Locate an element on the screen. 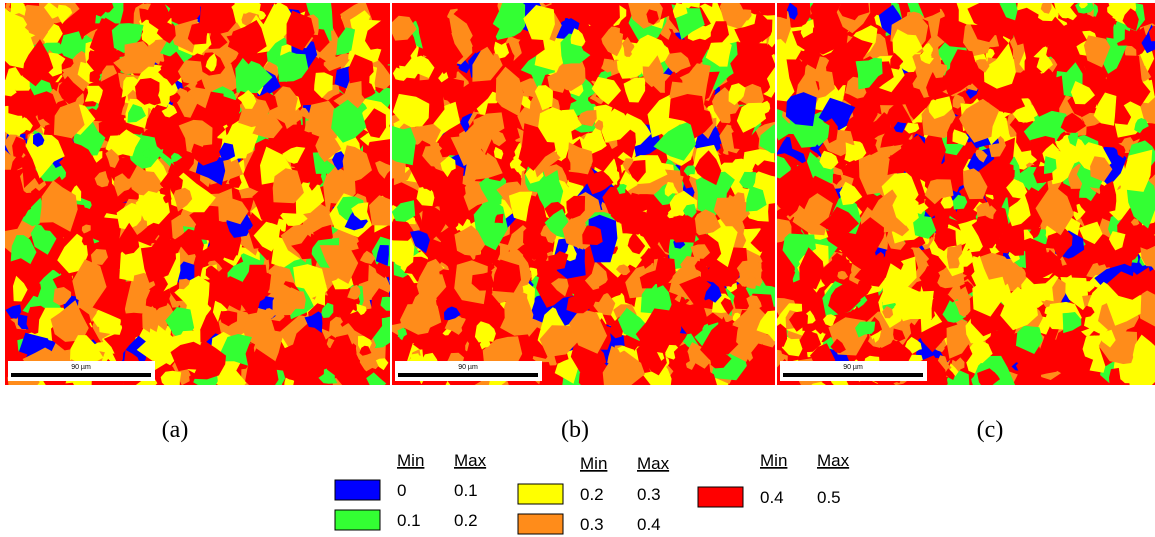 This screenshot has height=537, width=1155. scale-bar-label: 90 µm is located at coordinates (81, 367).